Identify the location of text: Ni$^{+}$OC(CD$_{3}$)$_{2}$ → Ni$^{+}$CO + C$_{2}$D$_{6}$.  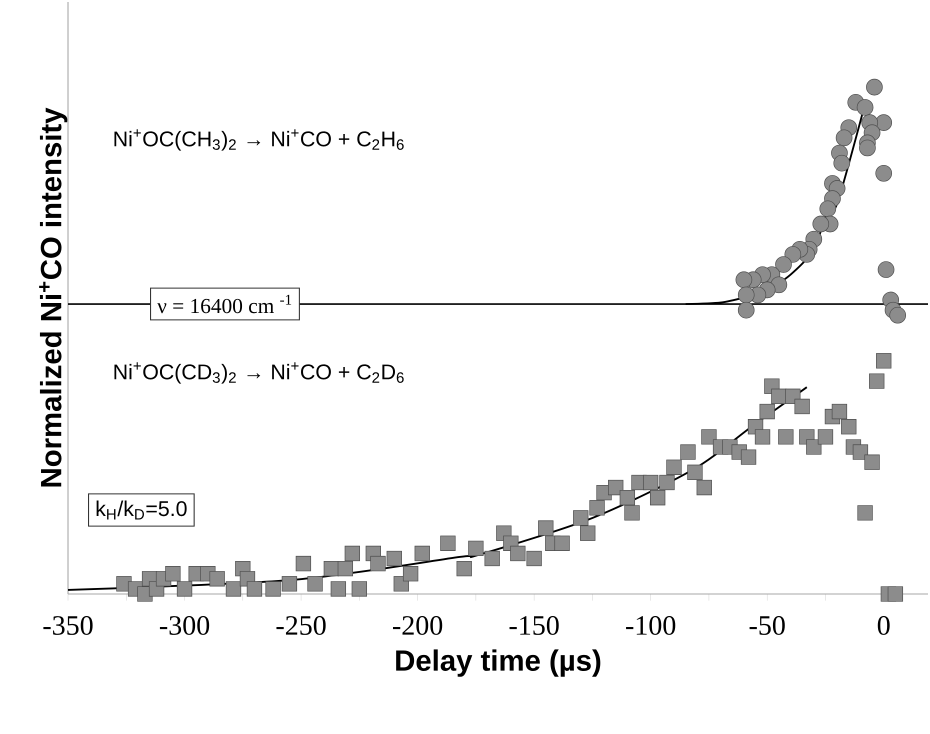
(259, 373).